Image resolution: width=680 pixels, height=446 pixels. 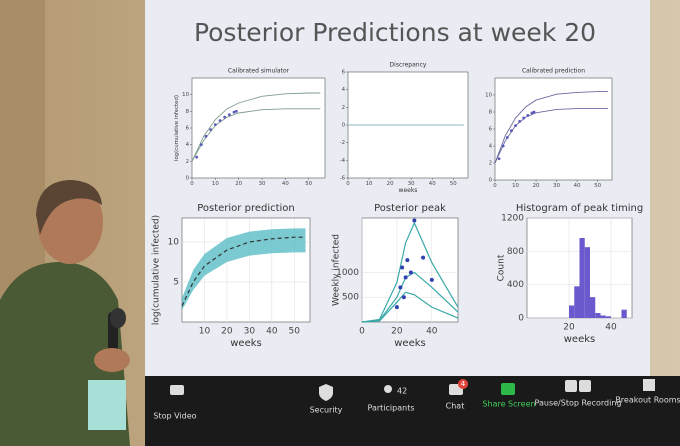 I want to click on y-tick-label: -6, so click(x=343, y=179).